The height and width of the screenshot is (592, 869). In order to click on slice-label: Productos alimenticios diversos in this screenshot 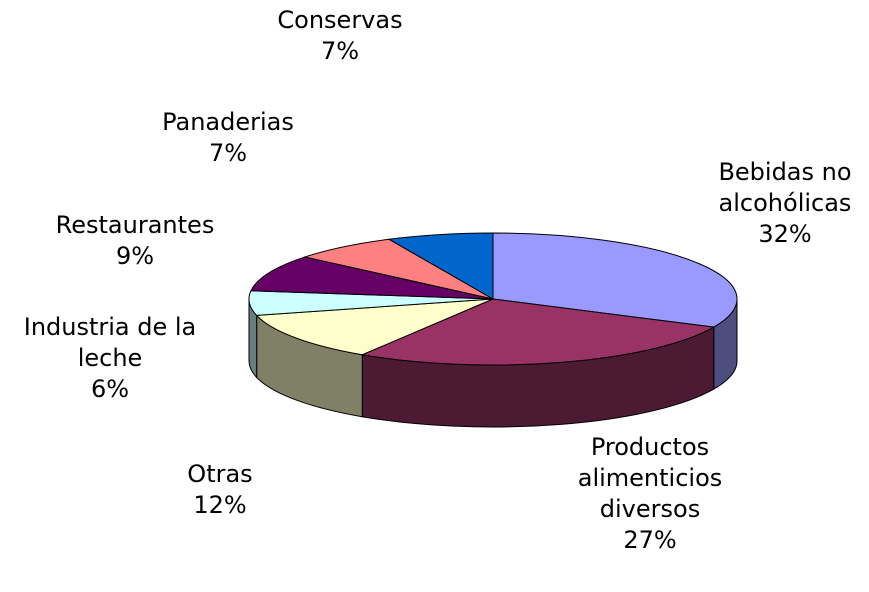, I will do `click(650, 478)`.